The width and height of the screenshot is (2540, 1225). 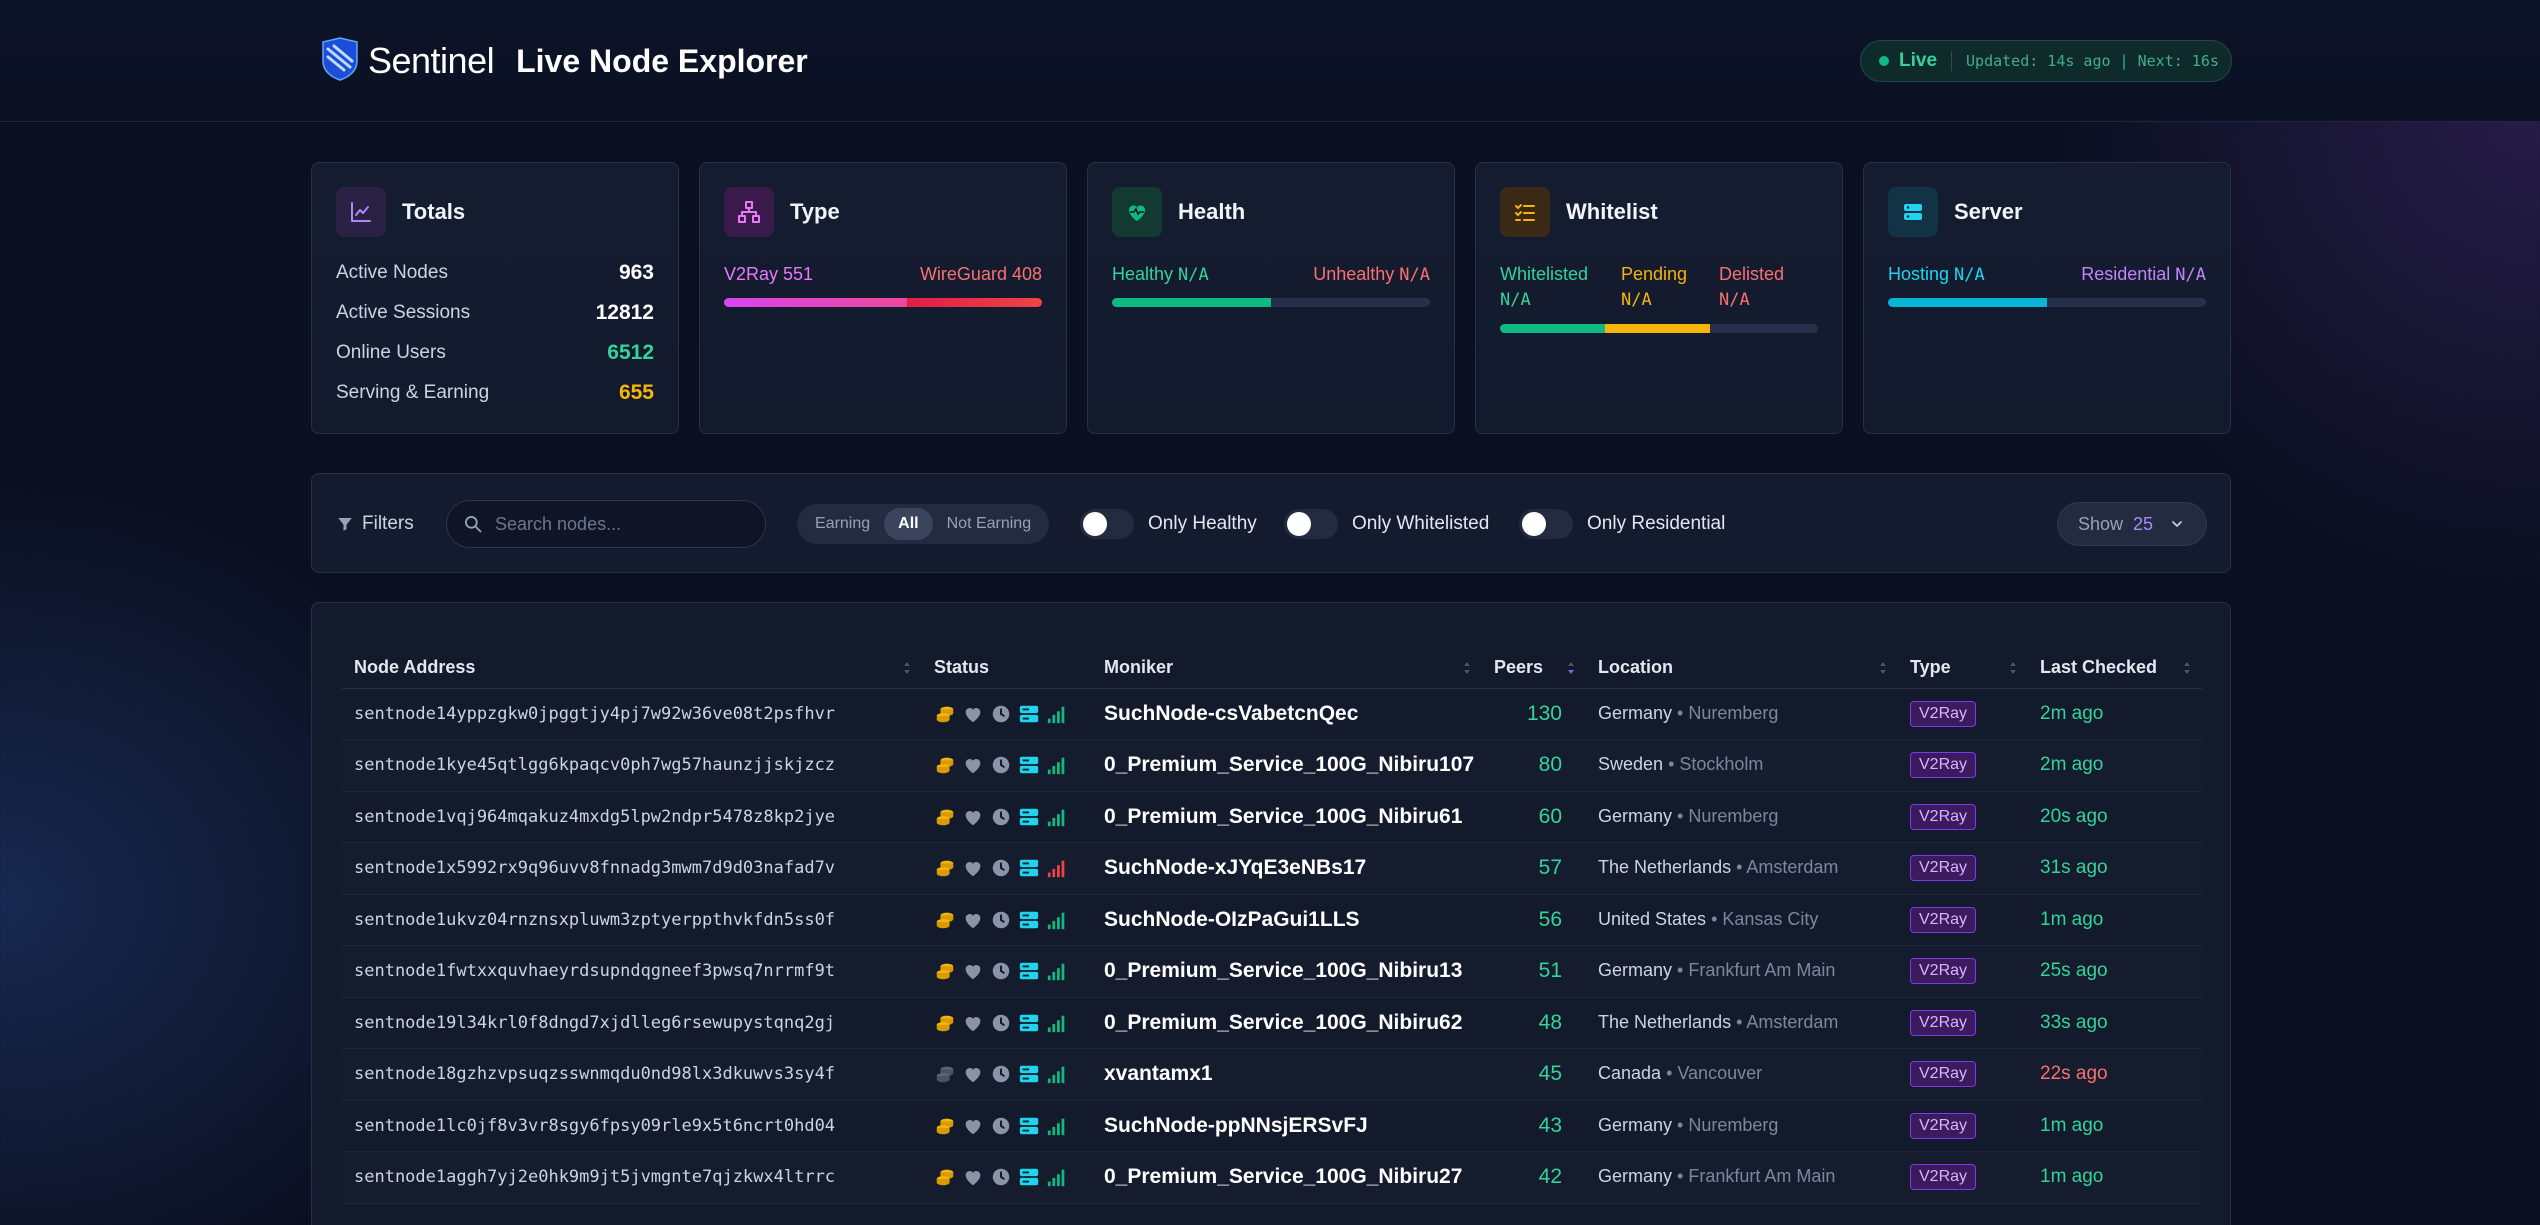 I want to click on sort-desc-icon, so click(x=1571, y=668).